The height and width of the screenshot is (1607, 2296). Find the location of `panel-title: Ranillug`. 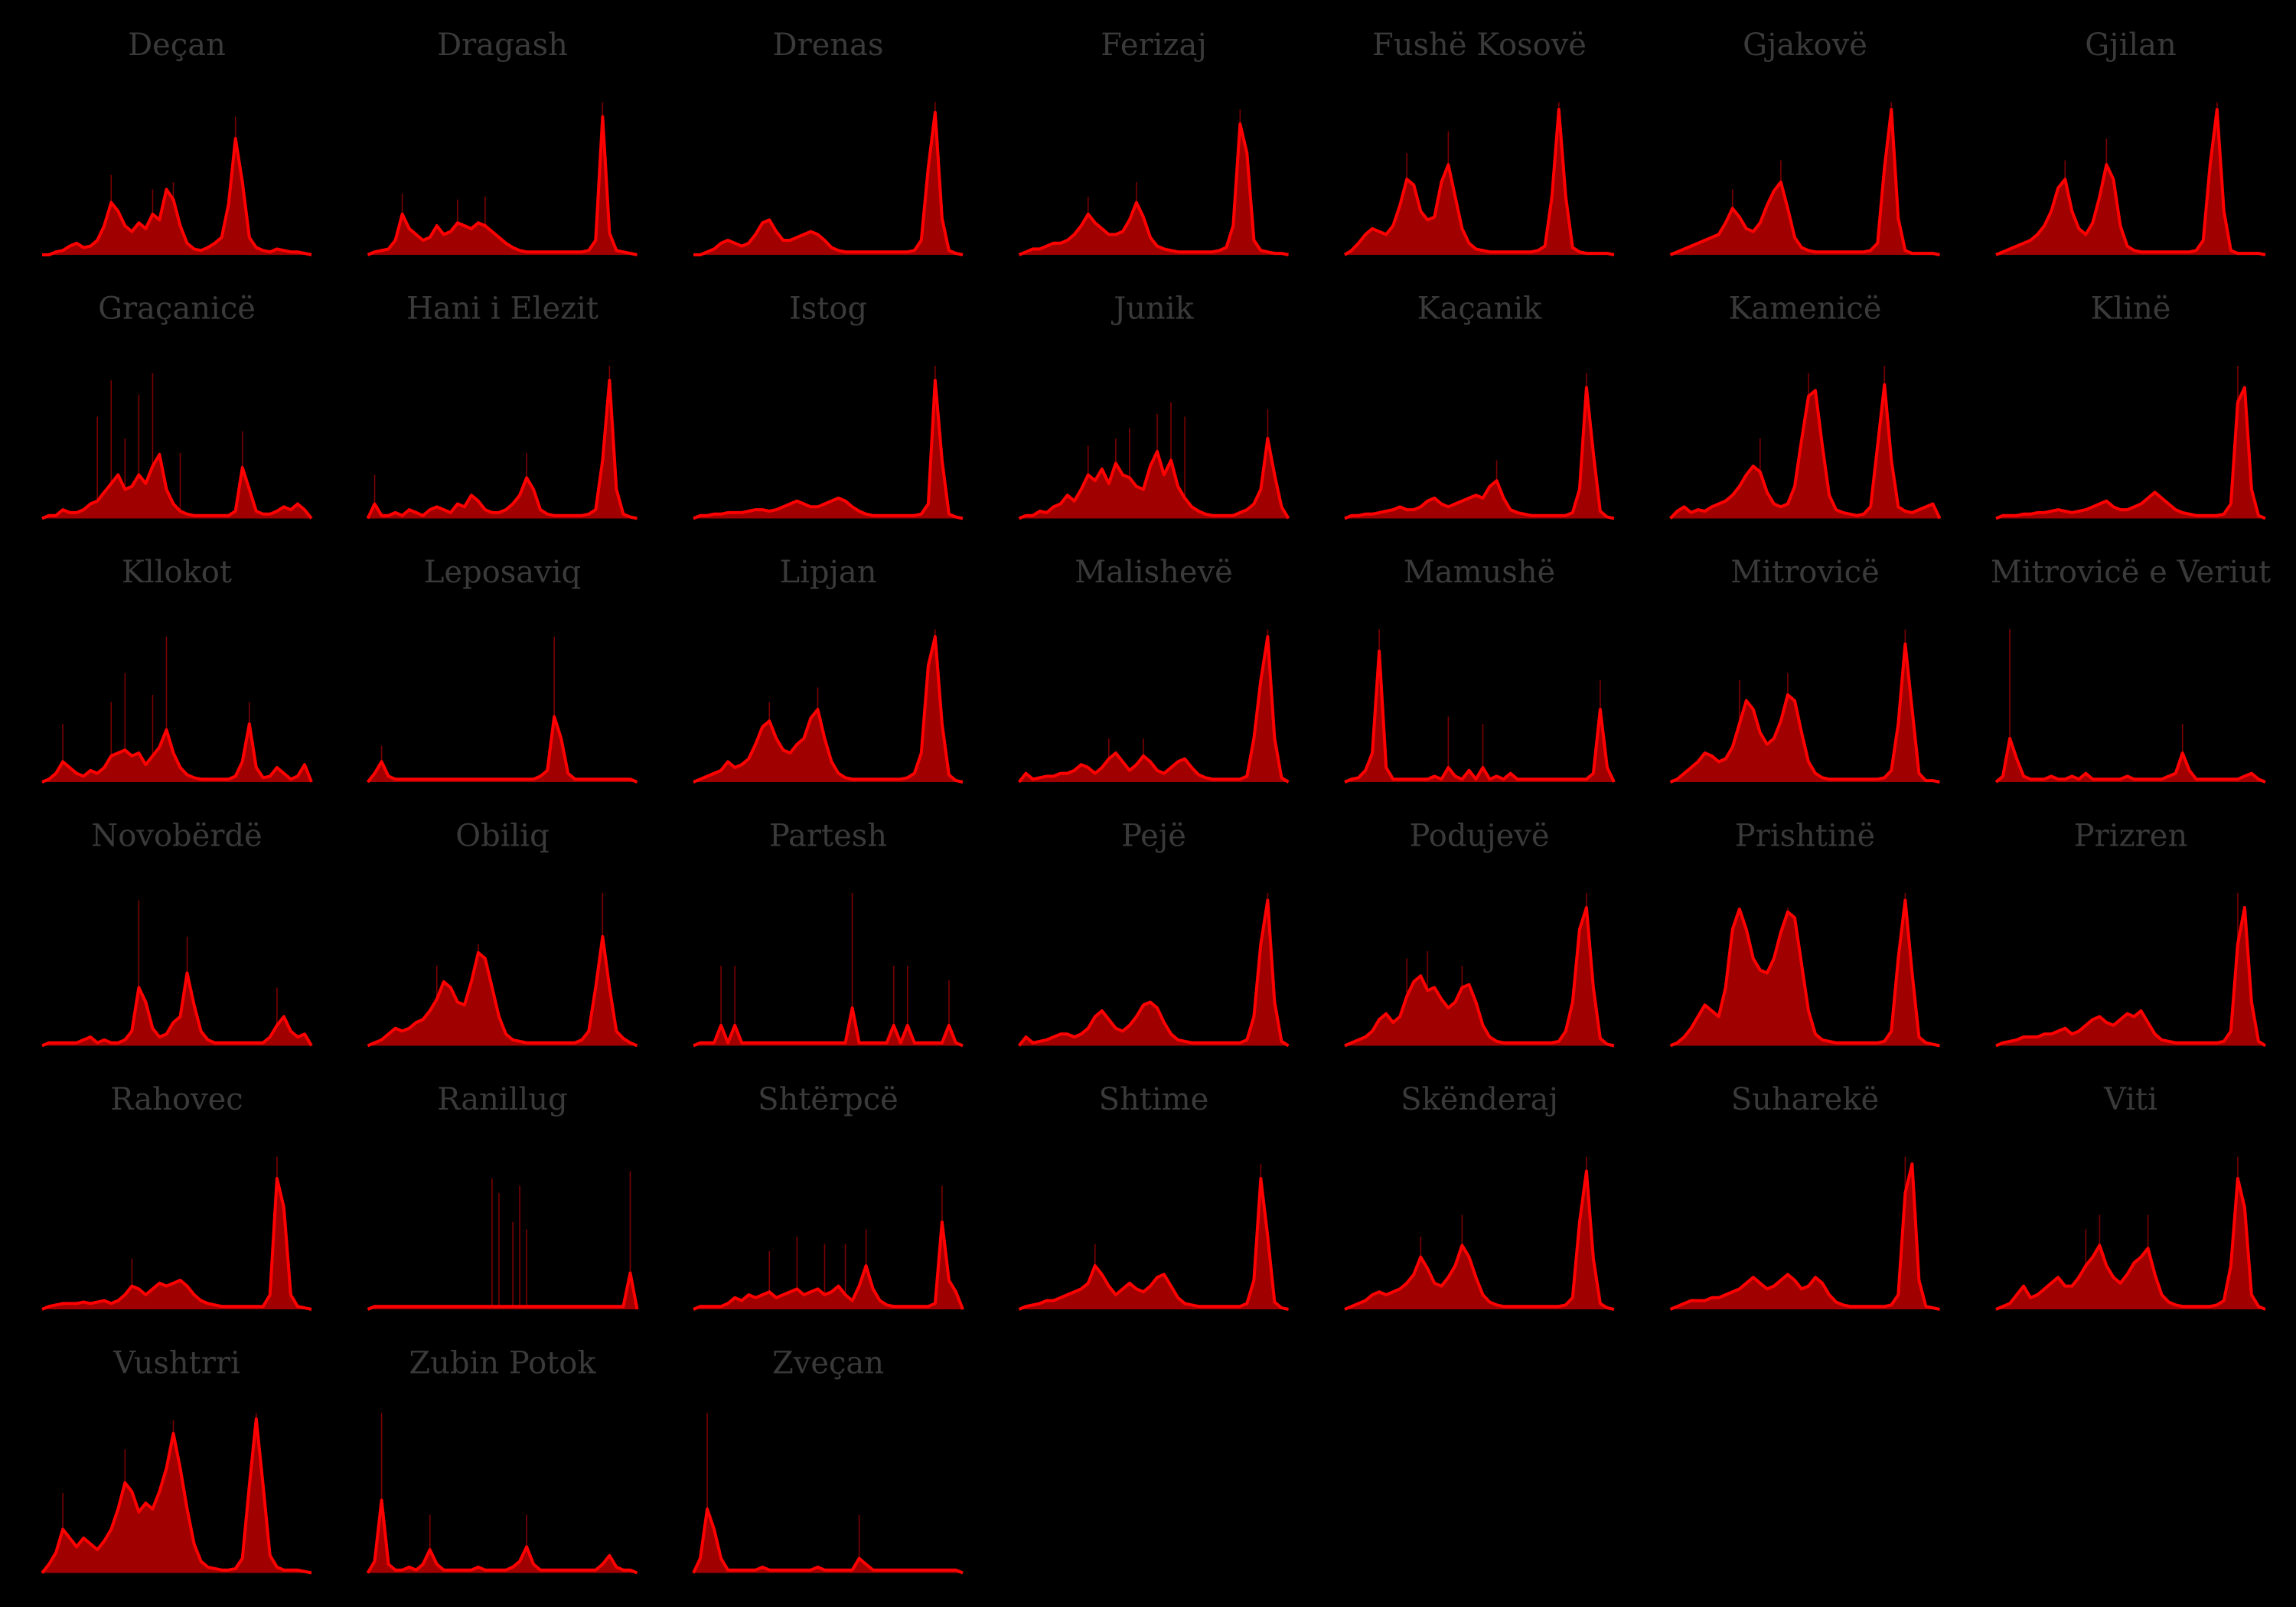

panel-title: Ranillug is located at coordinates (502, 1099).